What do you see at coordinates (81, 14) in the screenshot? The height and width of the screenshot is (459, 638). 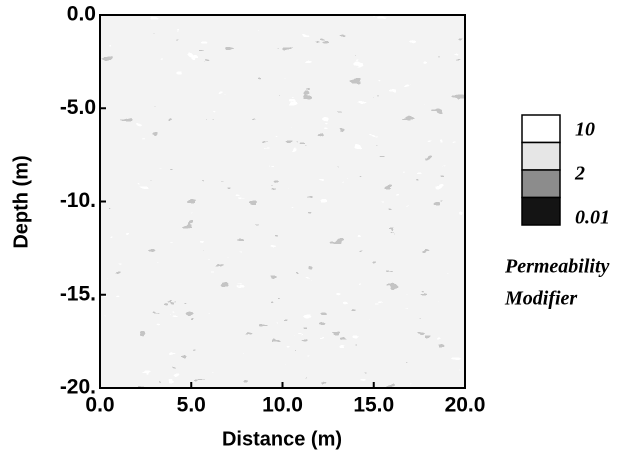 I see `y-tick-label: 0.0` at bounding box center [81, 14].